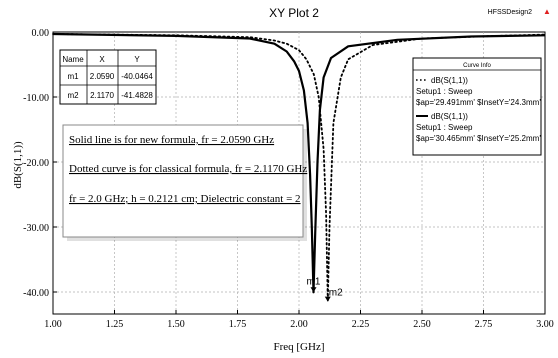  What do you see at coordinates (325, 289) in the screenshot?
I see `marker-points: m1 m2` at bounding box center [325, 289].